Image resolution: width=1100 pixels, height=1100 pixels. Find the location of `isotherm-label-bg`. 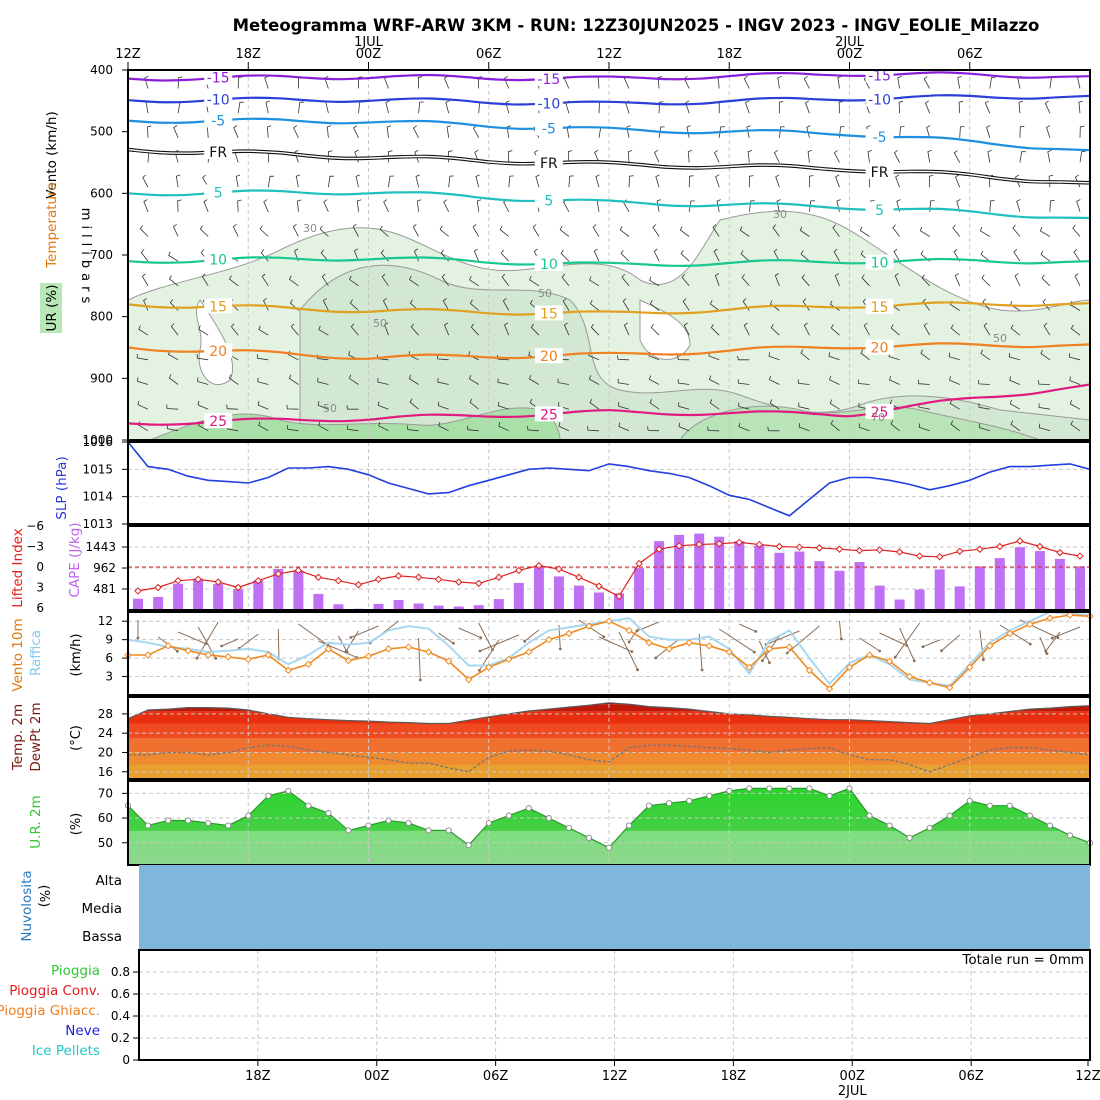

isotherm-label-bg is located at coordinates (218, 192).